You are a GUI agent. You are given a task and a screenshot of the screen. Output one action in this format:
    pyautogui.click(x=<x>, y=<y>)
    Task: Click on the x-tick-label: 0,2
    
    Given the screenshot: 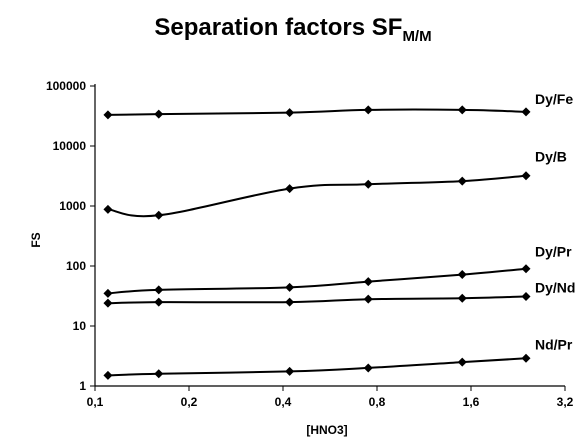 What is the action you would take?
    pyautogui.click(x=189, y=402)
    